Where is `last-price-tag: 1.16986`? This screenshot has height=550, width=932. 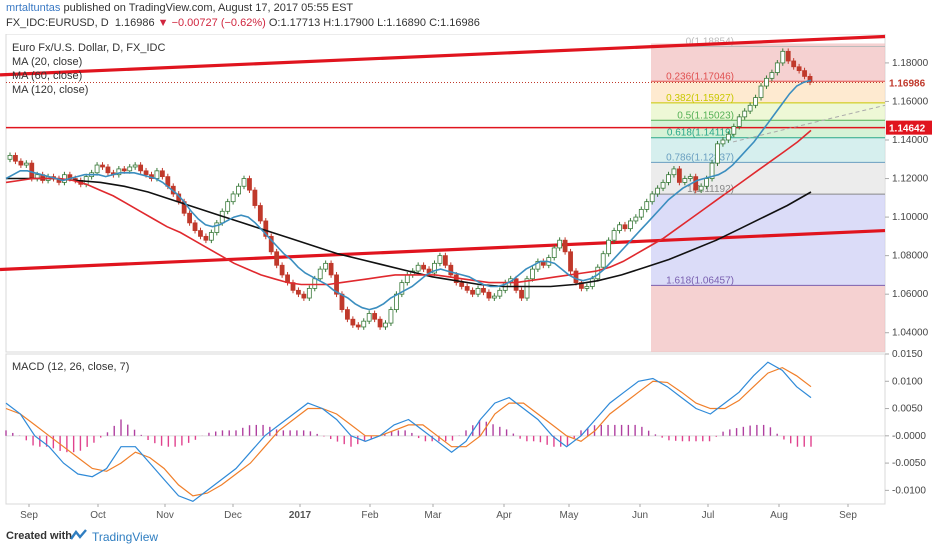 last-price-tag: 1.16986 is located at coordinates (907, 83).